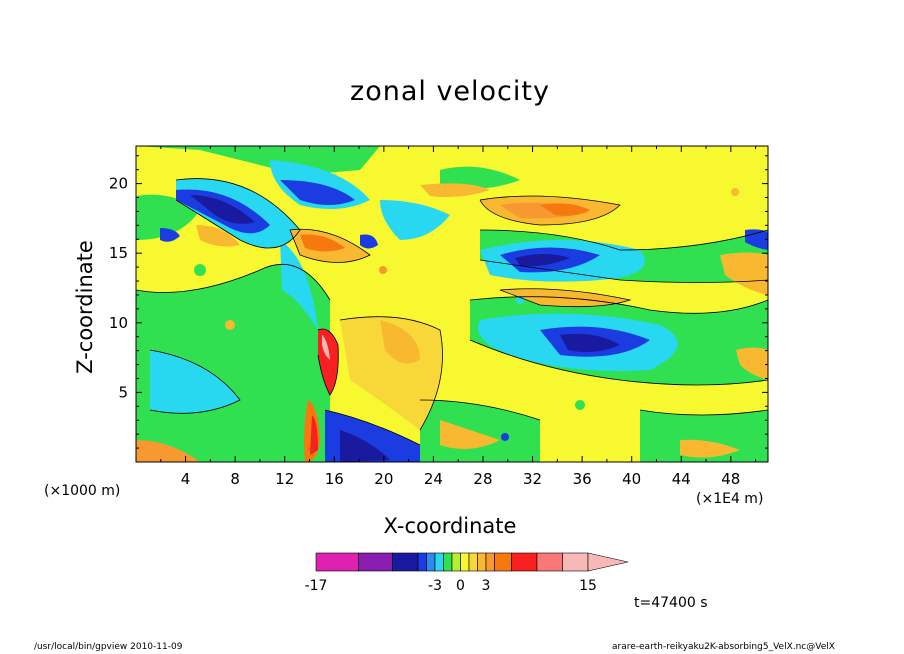  What do you see at coordinates (681, 479) in the screenshot?
I see `x-tick-label: 44` at bounding box center [681, 479].